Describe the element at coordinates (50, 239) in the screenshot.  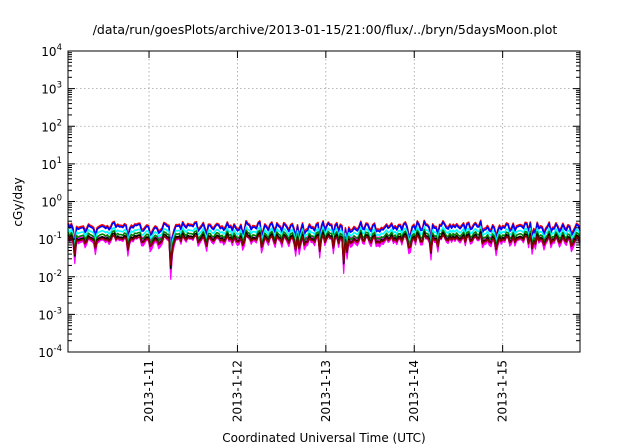
I see `y-tick-label: 10⁻¹` at that location.